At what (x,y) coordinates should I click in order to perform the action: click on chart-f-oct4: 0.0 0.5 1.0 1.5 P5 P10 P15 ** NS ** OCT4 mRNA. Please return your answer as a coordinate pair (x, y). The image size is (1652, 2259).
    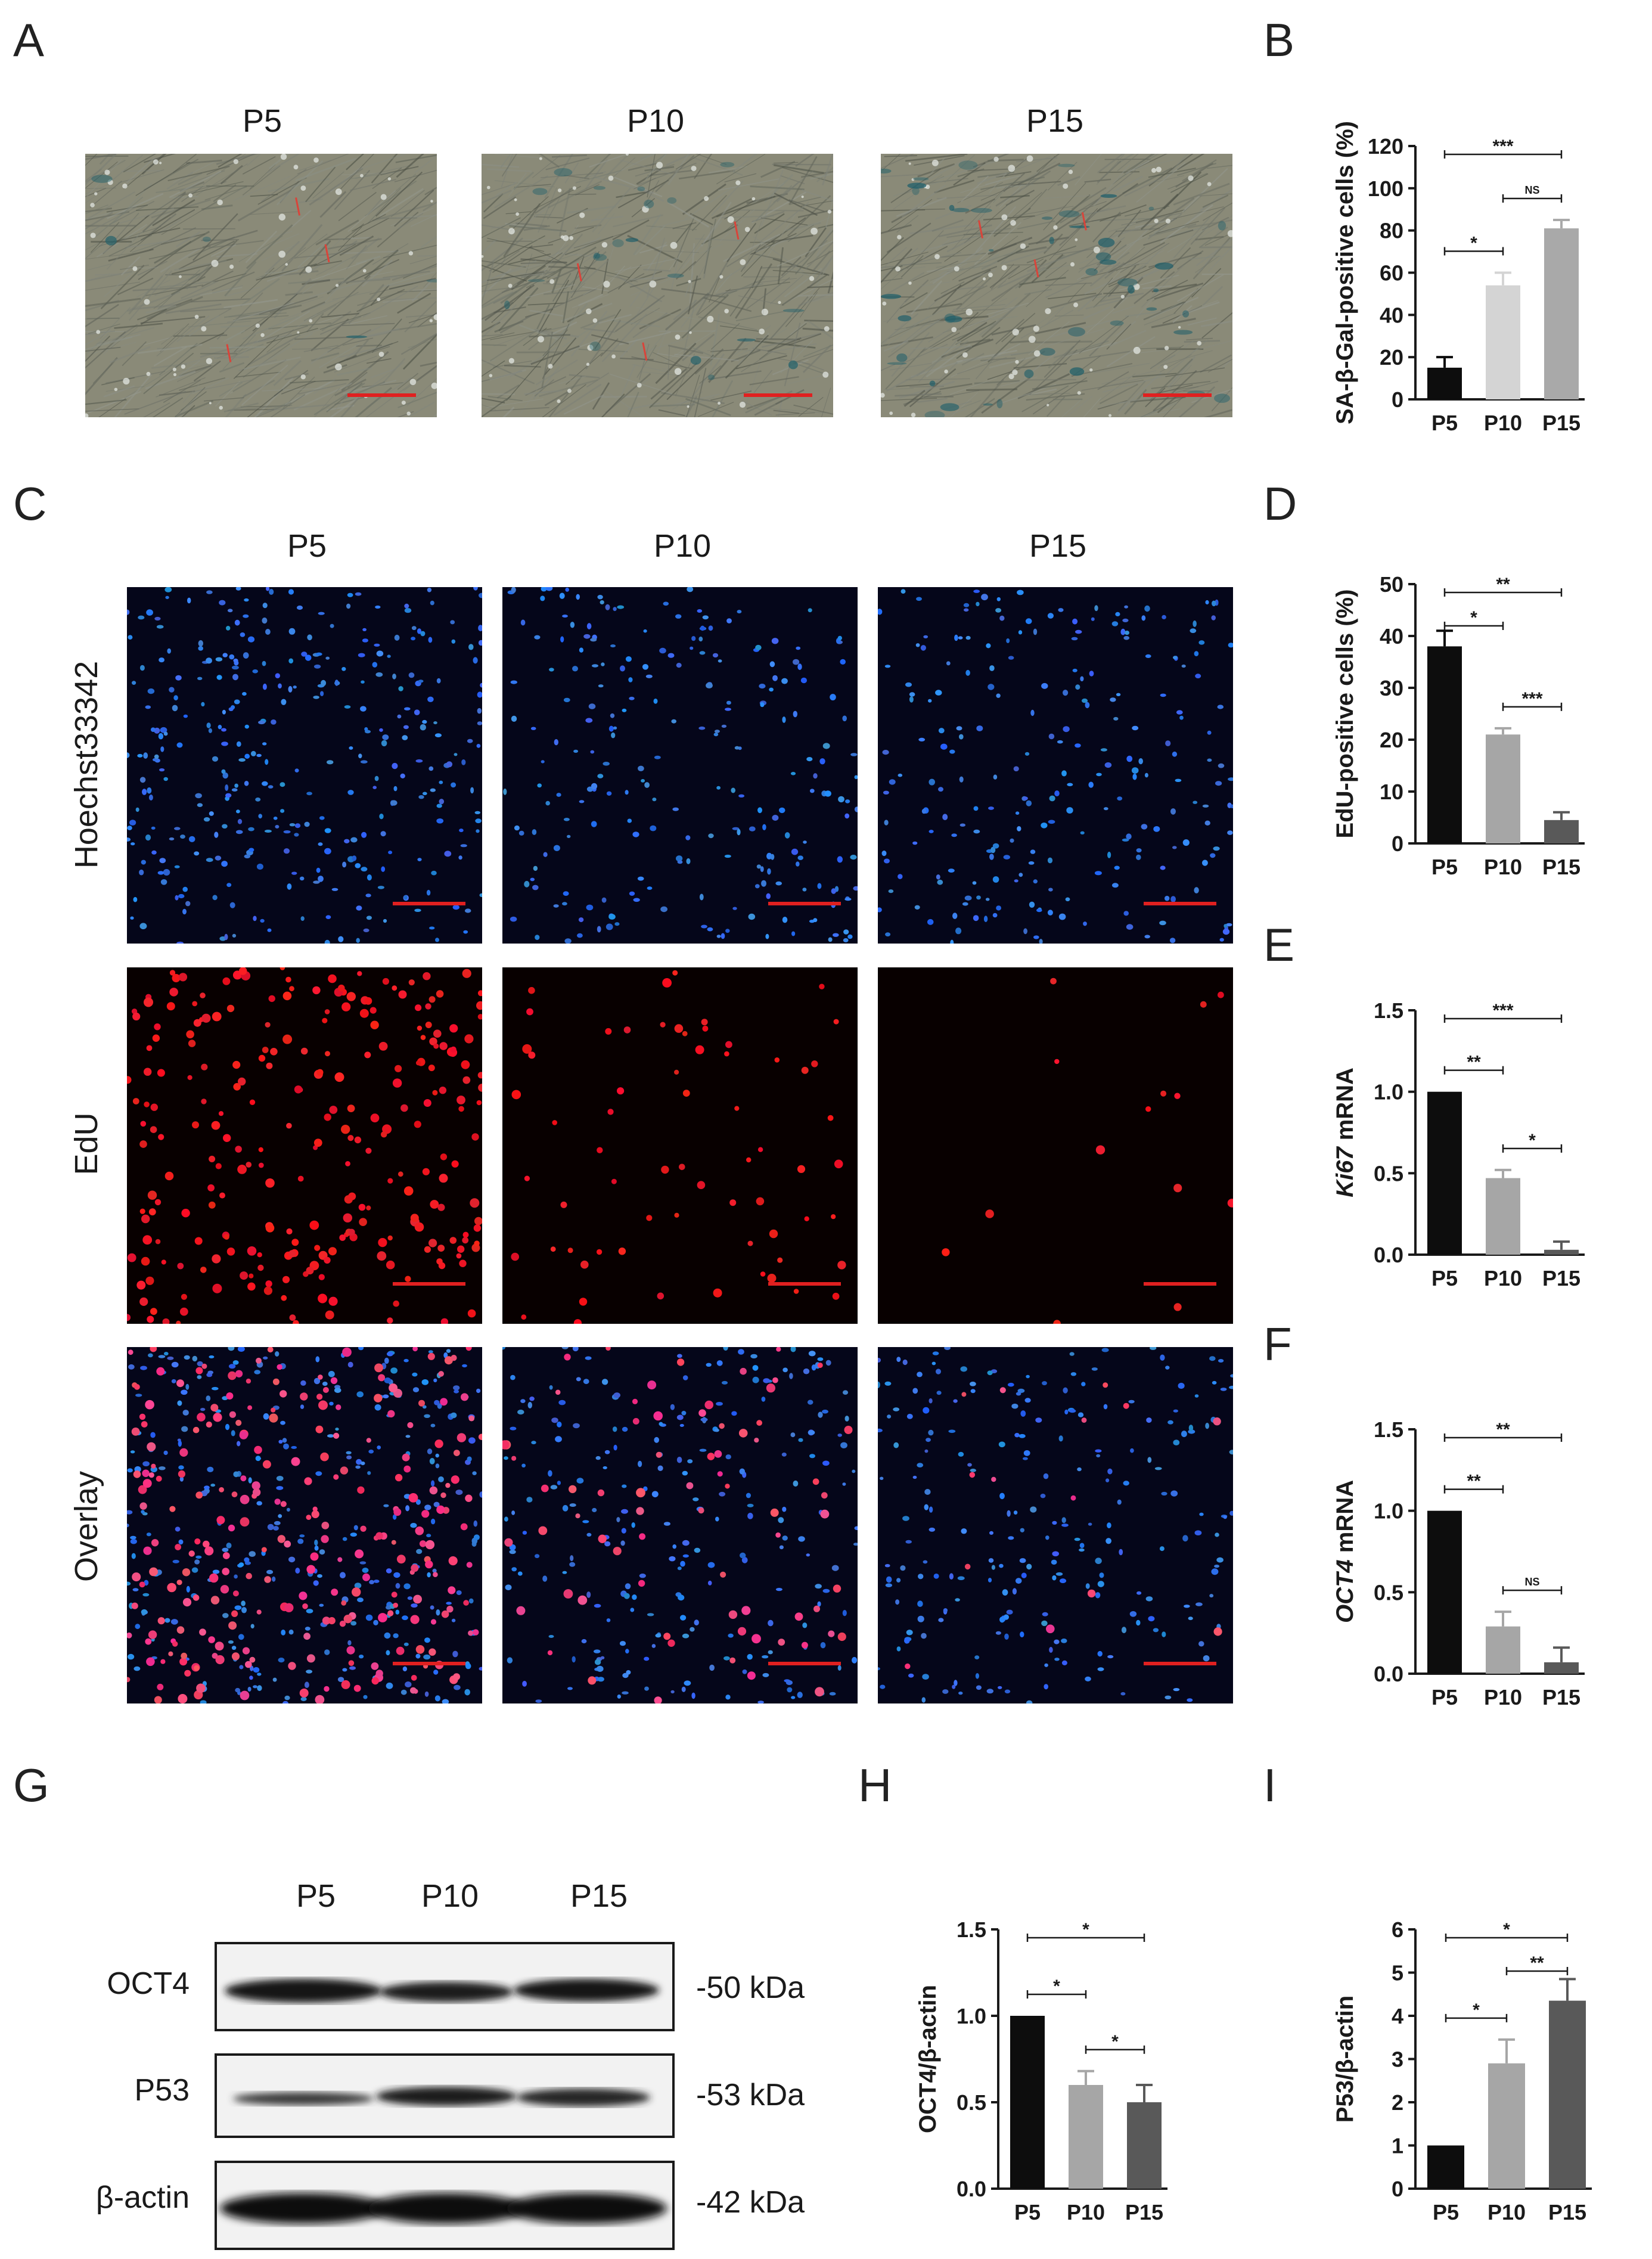
    Looking at the image, I should click on (1458, 1563).